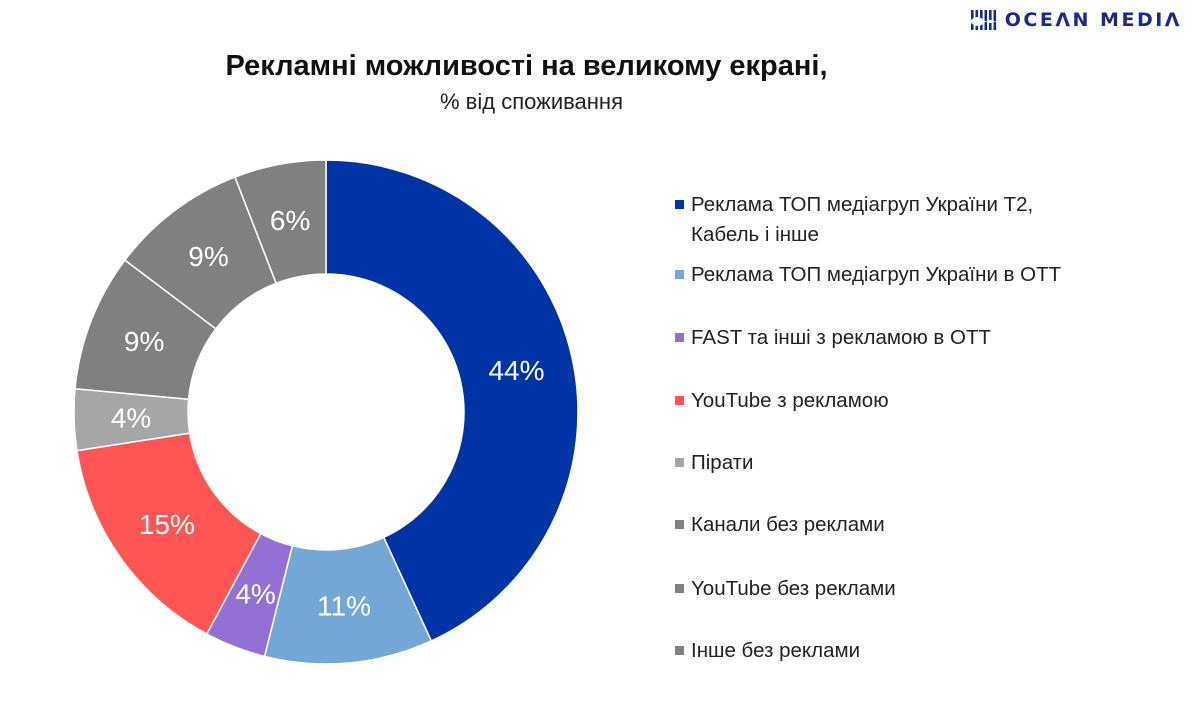 This screenshot has height=718, width=1200. I want to click on legend-label-line: Реклама ТОП медіагруп України Т2,, so click(862, 204).